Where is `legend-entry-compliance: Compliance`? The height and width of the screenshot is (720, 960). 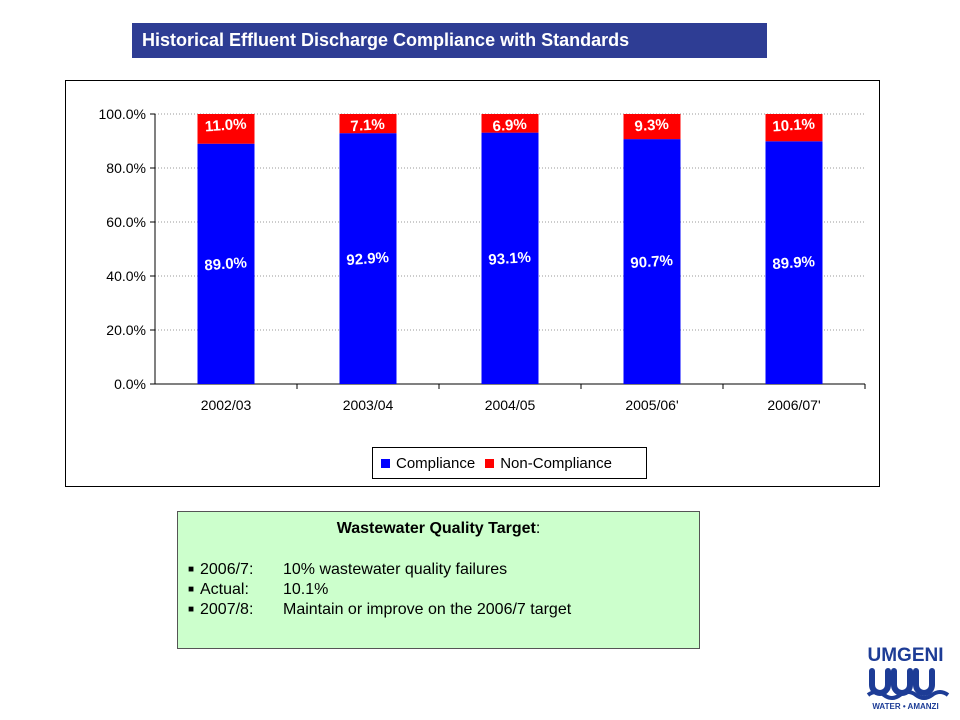
legend-entry-compliance: Compliance is located at coordinates (428, 463).